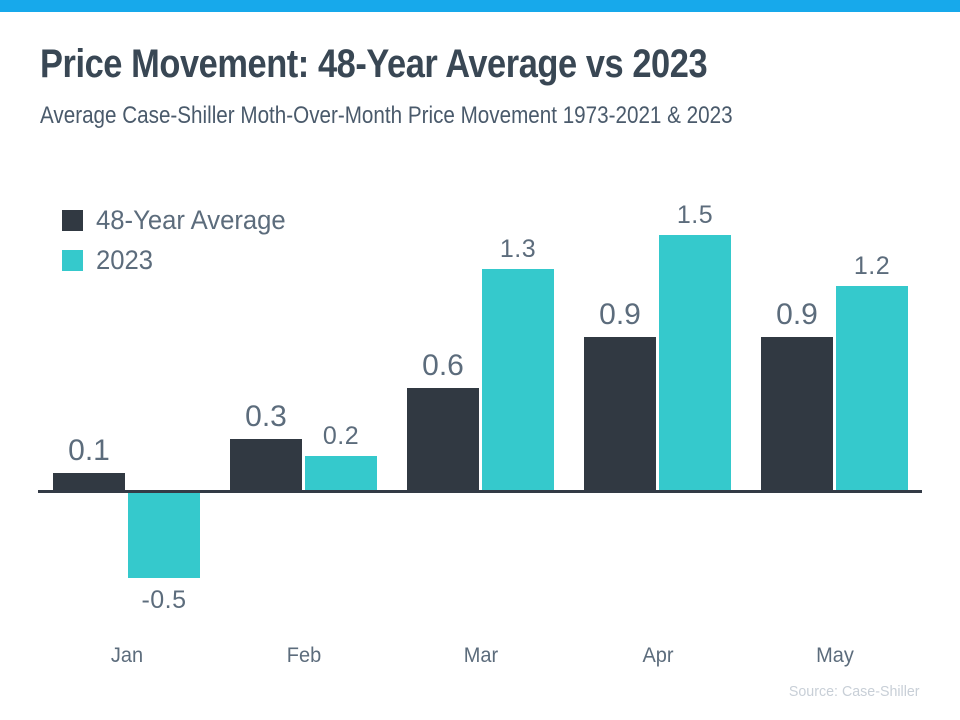 This screenshot has height=720, width=960. What do you see at coordinates (341, 436) in the screenshot?
I see `bar-value-label-2023-feb: 0.2` at bounding box center [341, 436].